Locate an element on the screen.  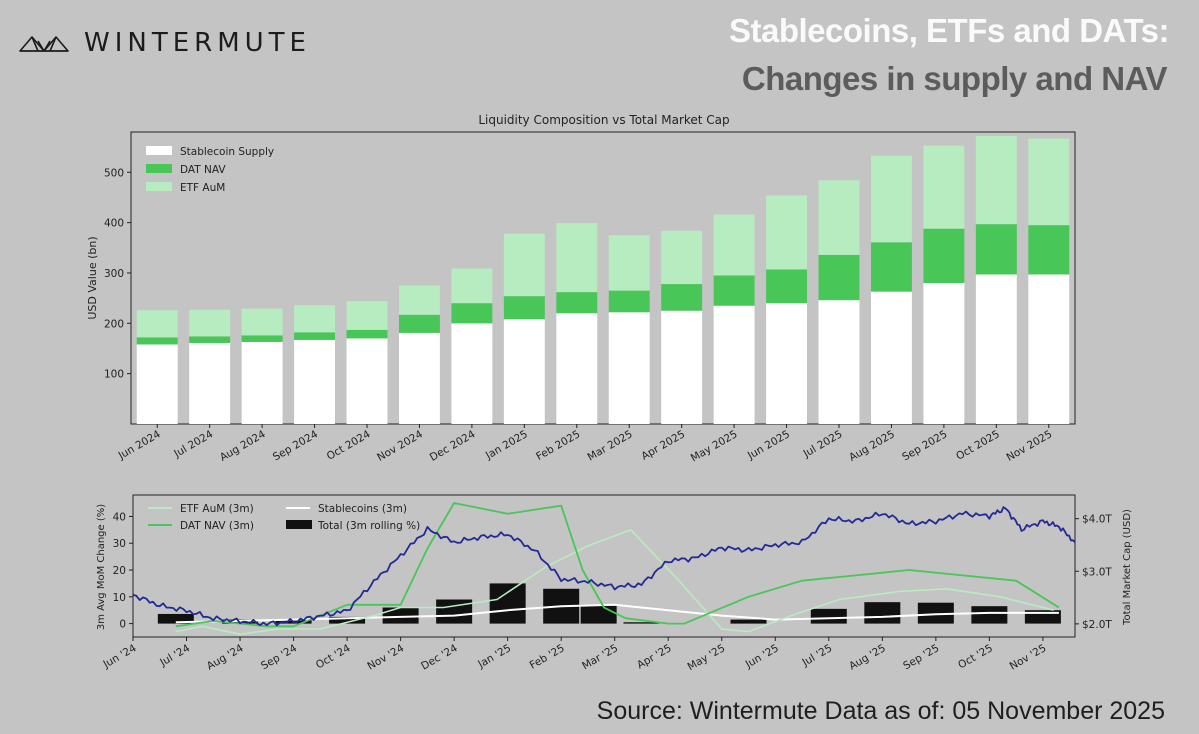
y-tick-label-30: 30 is located at coordinates (119, 544).